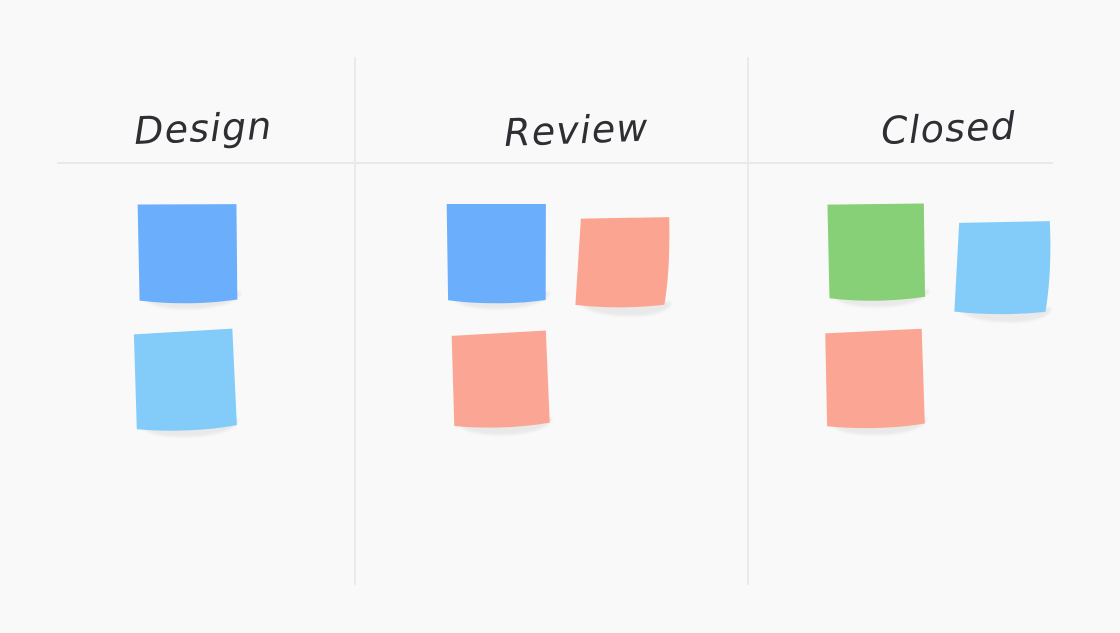 This screenshot has height=633, width=1120. I want to click on column-title-review: Review, so click(576, 130).